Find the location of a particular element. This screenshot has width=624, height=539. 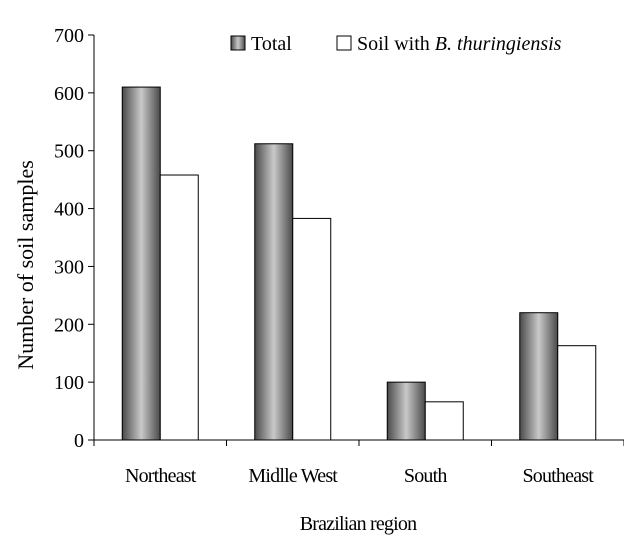

legend-label-soil-bt-italic: B. thuringiensis is located at coordinates (498, 44).